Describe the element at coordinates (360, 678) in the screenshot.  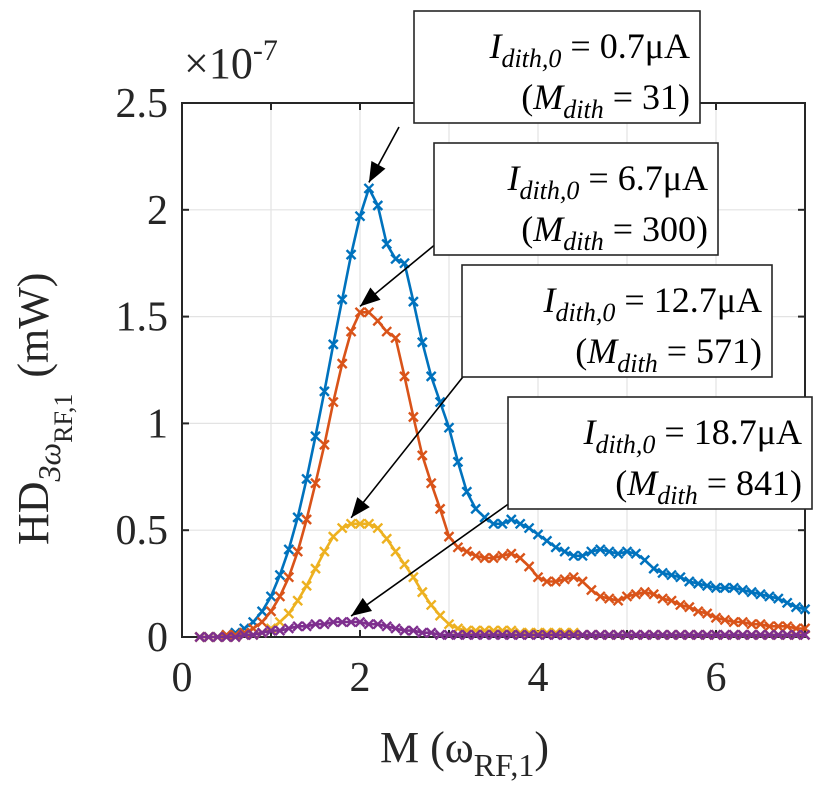
I see `x-tick-label: 2` at that location.